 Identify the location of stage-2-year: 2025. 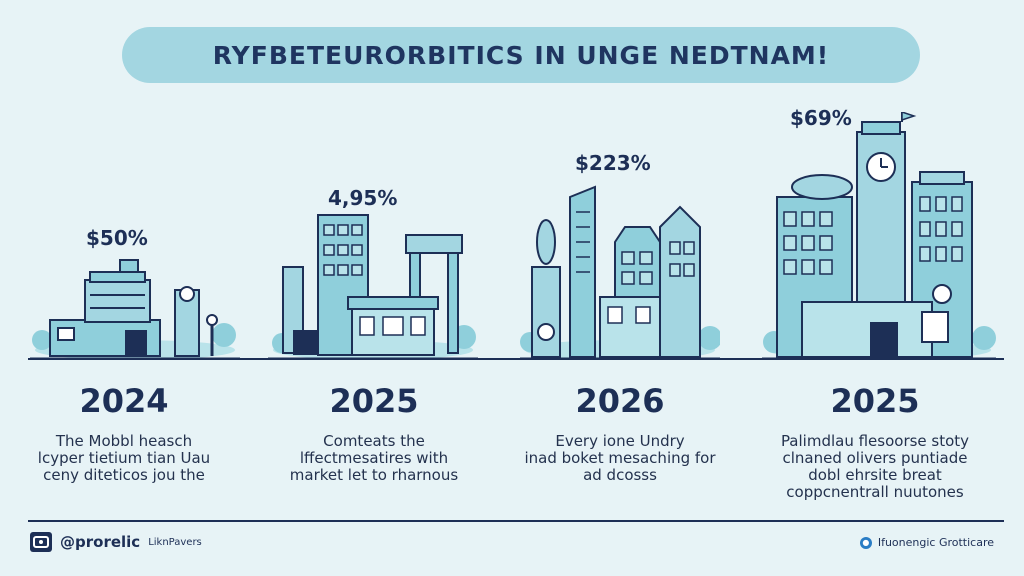
(374, 401).